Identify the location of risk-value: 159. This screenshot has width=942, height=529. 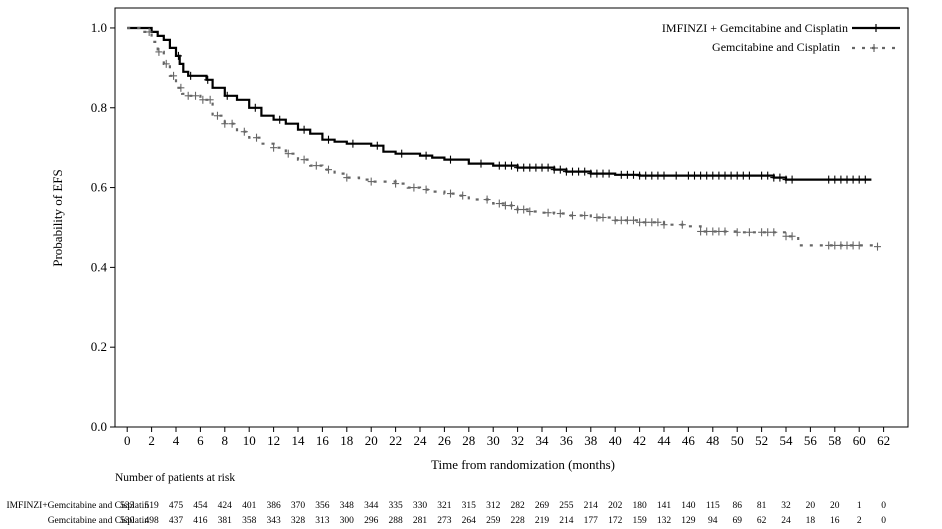
(639, 521).